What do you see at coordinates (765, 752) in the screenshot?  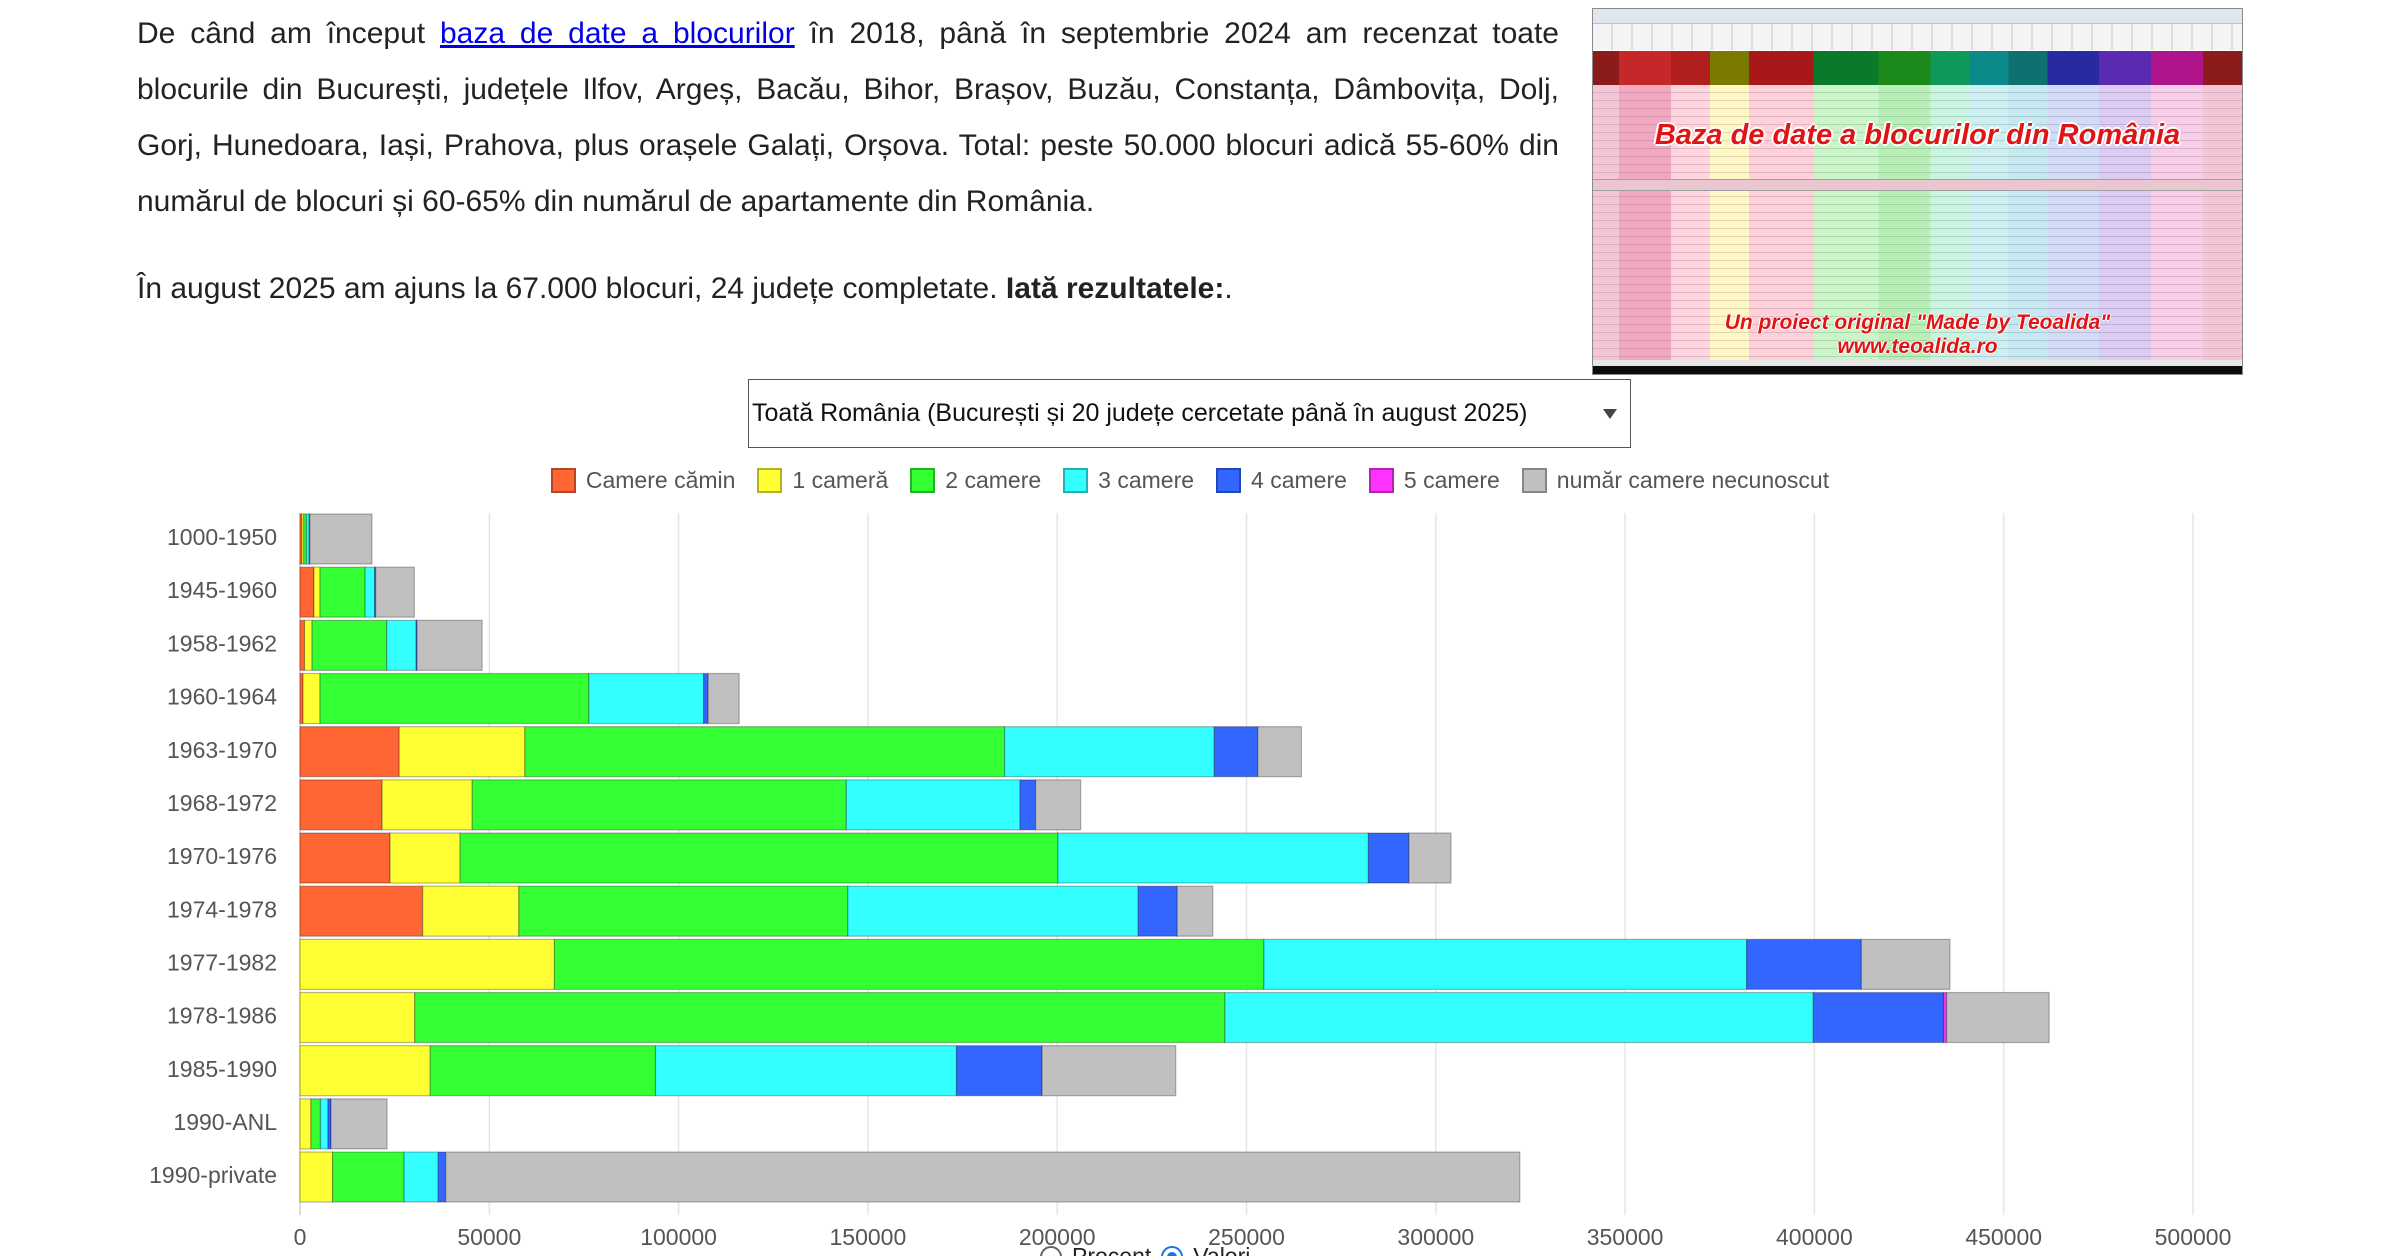 I see `bar-1963-1970-2-camere` at bounding box center [765, 752].